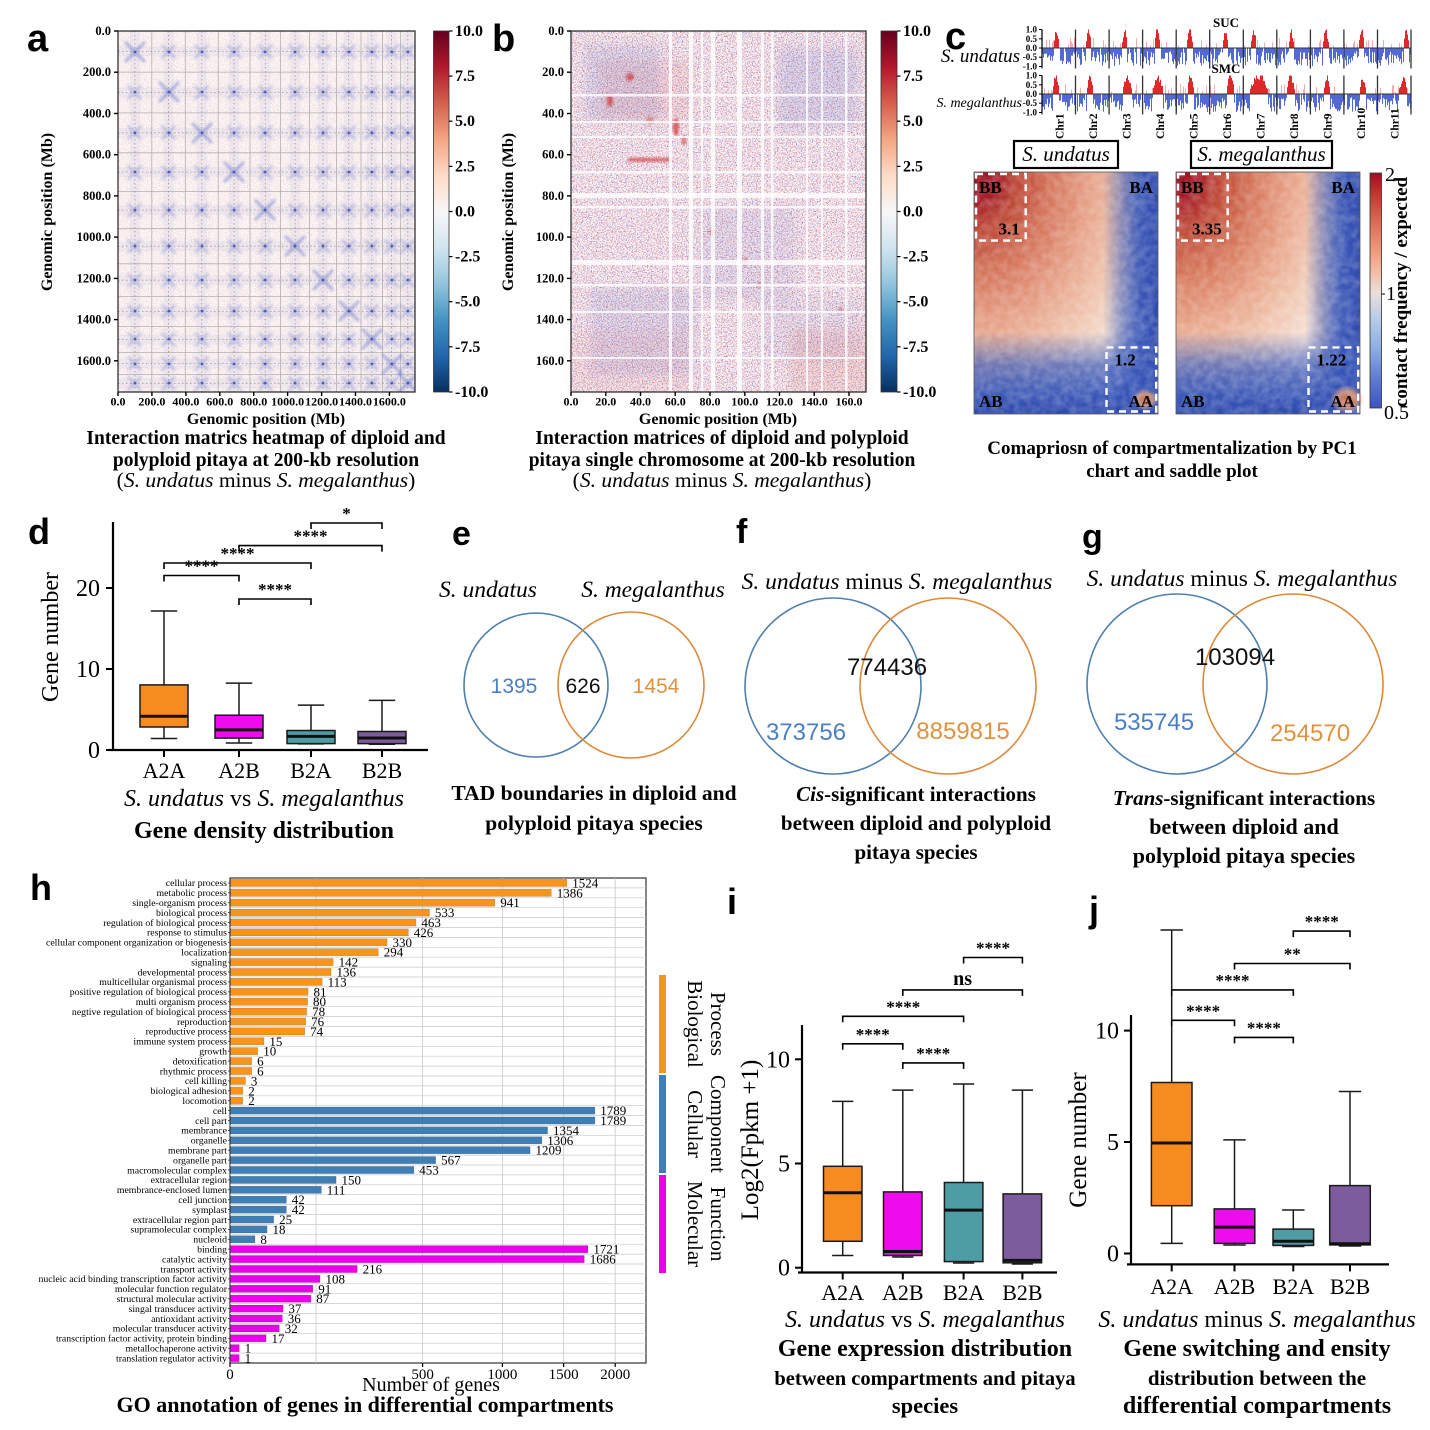 This screenshot has width=1430, height=1430. I want to click on svg-text: cell part, so click(211, 1121).